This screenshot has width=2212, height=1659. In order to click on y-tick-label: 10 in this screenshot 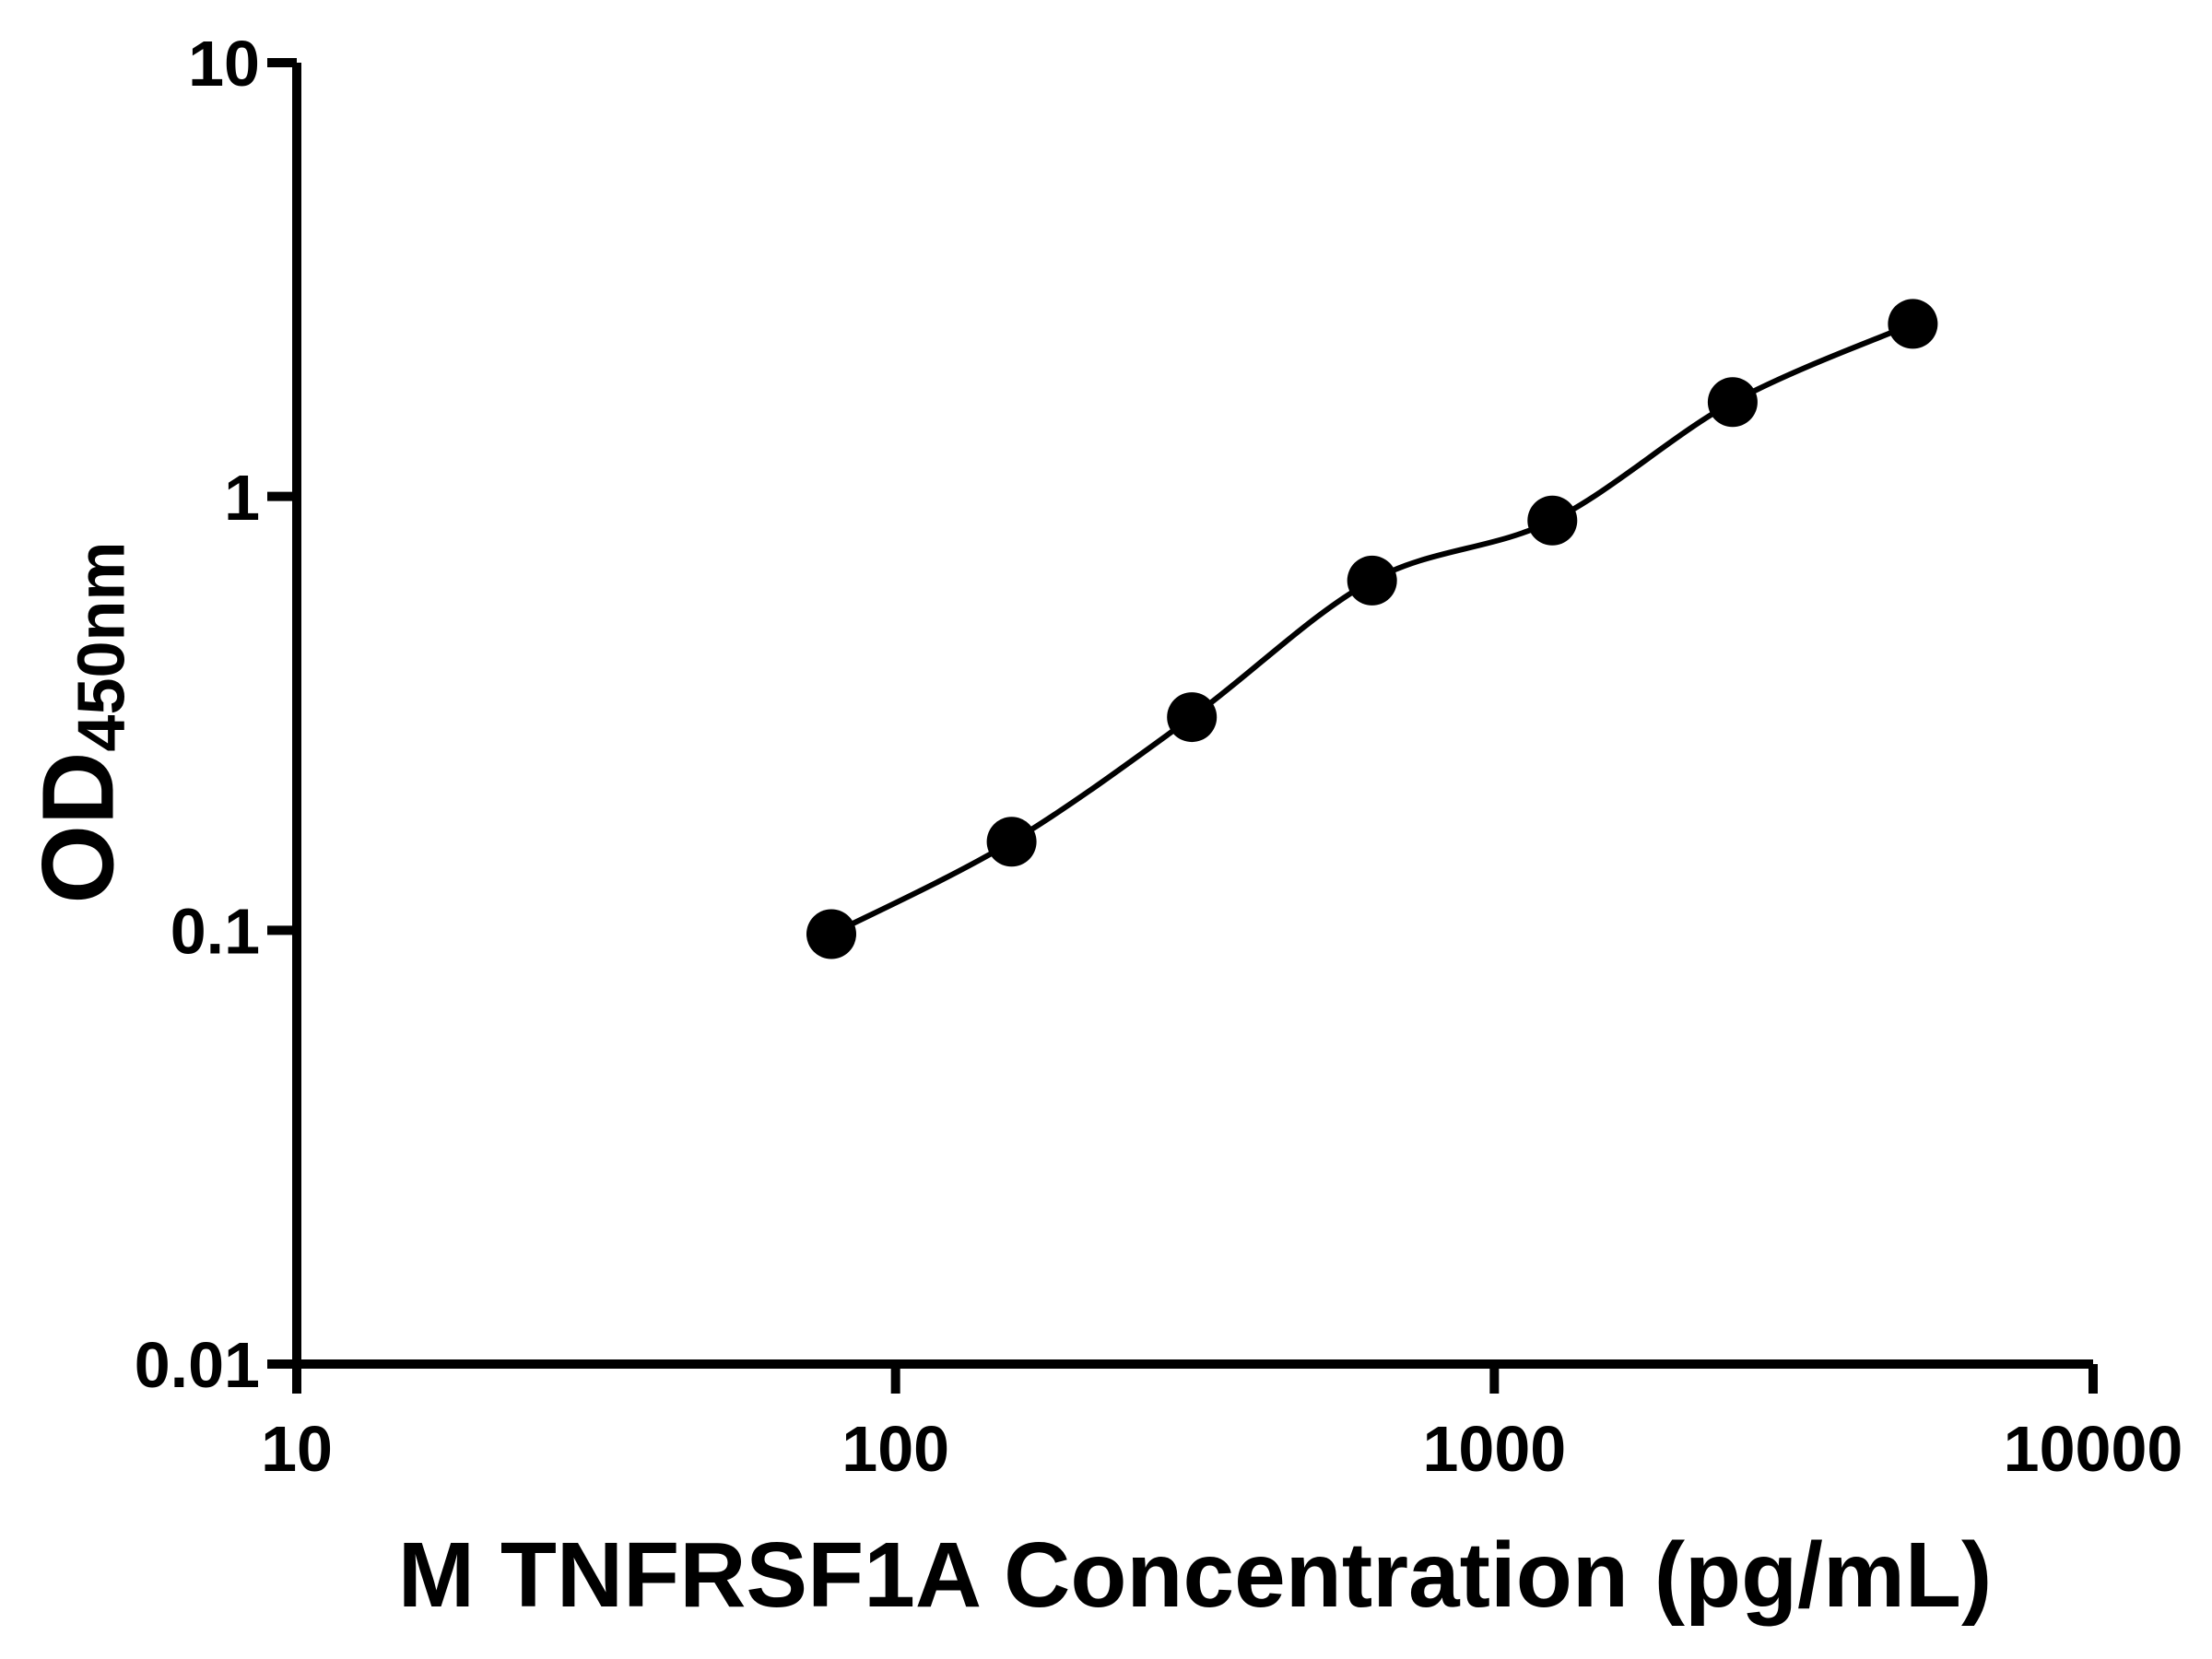, I will do `click(224, 64)`.